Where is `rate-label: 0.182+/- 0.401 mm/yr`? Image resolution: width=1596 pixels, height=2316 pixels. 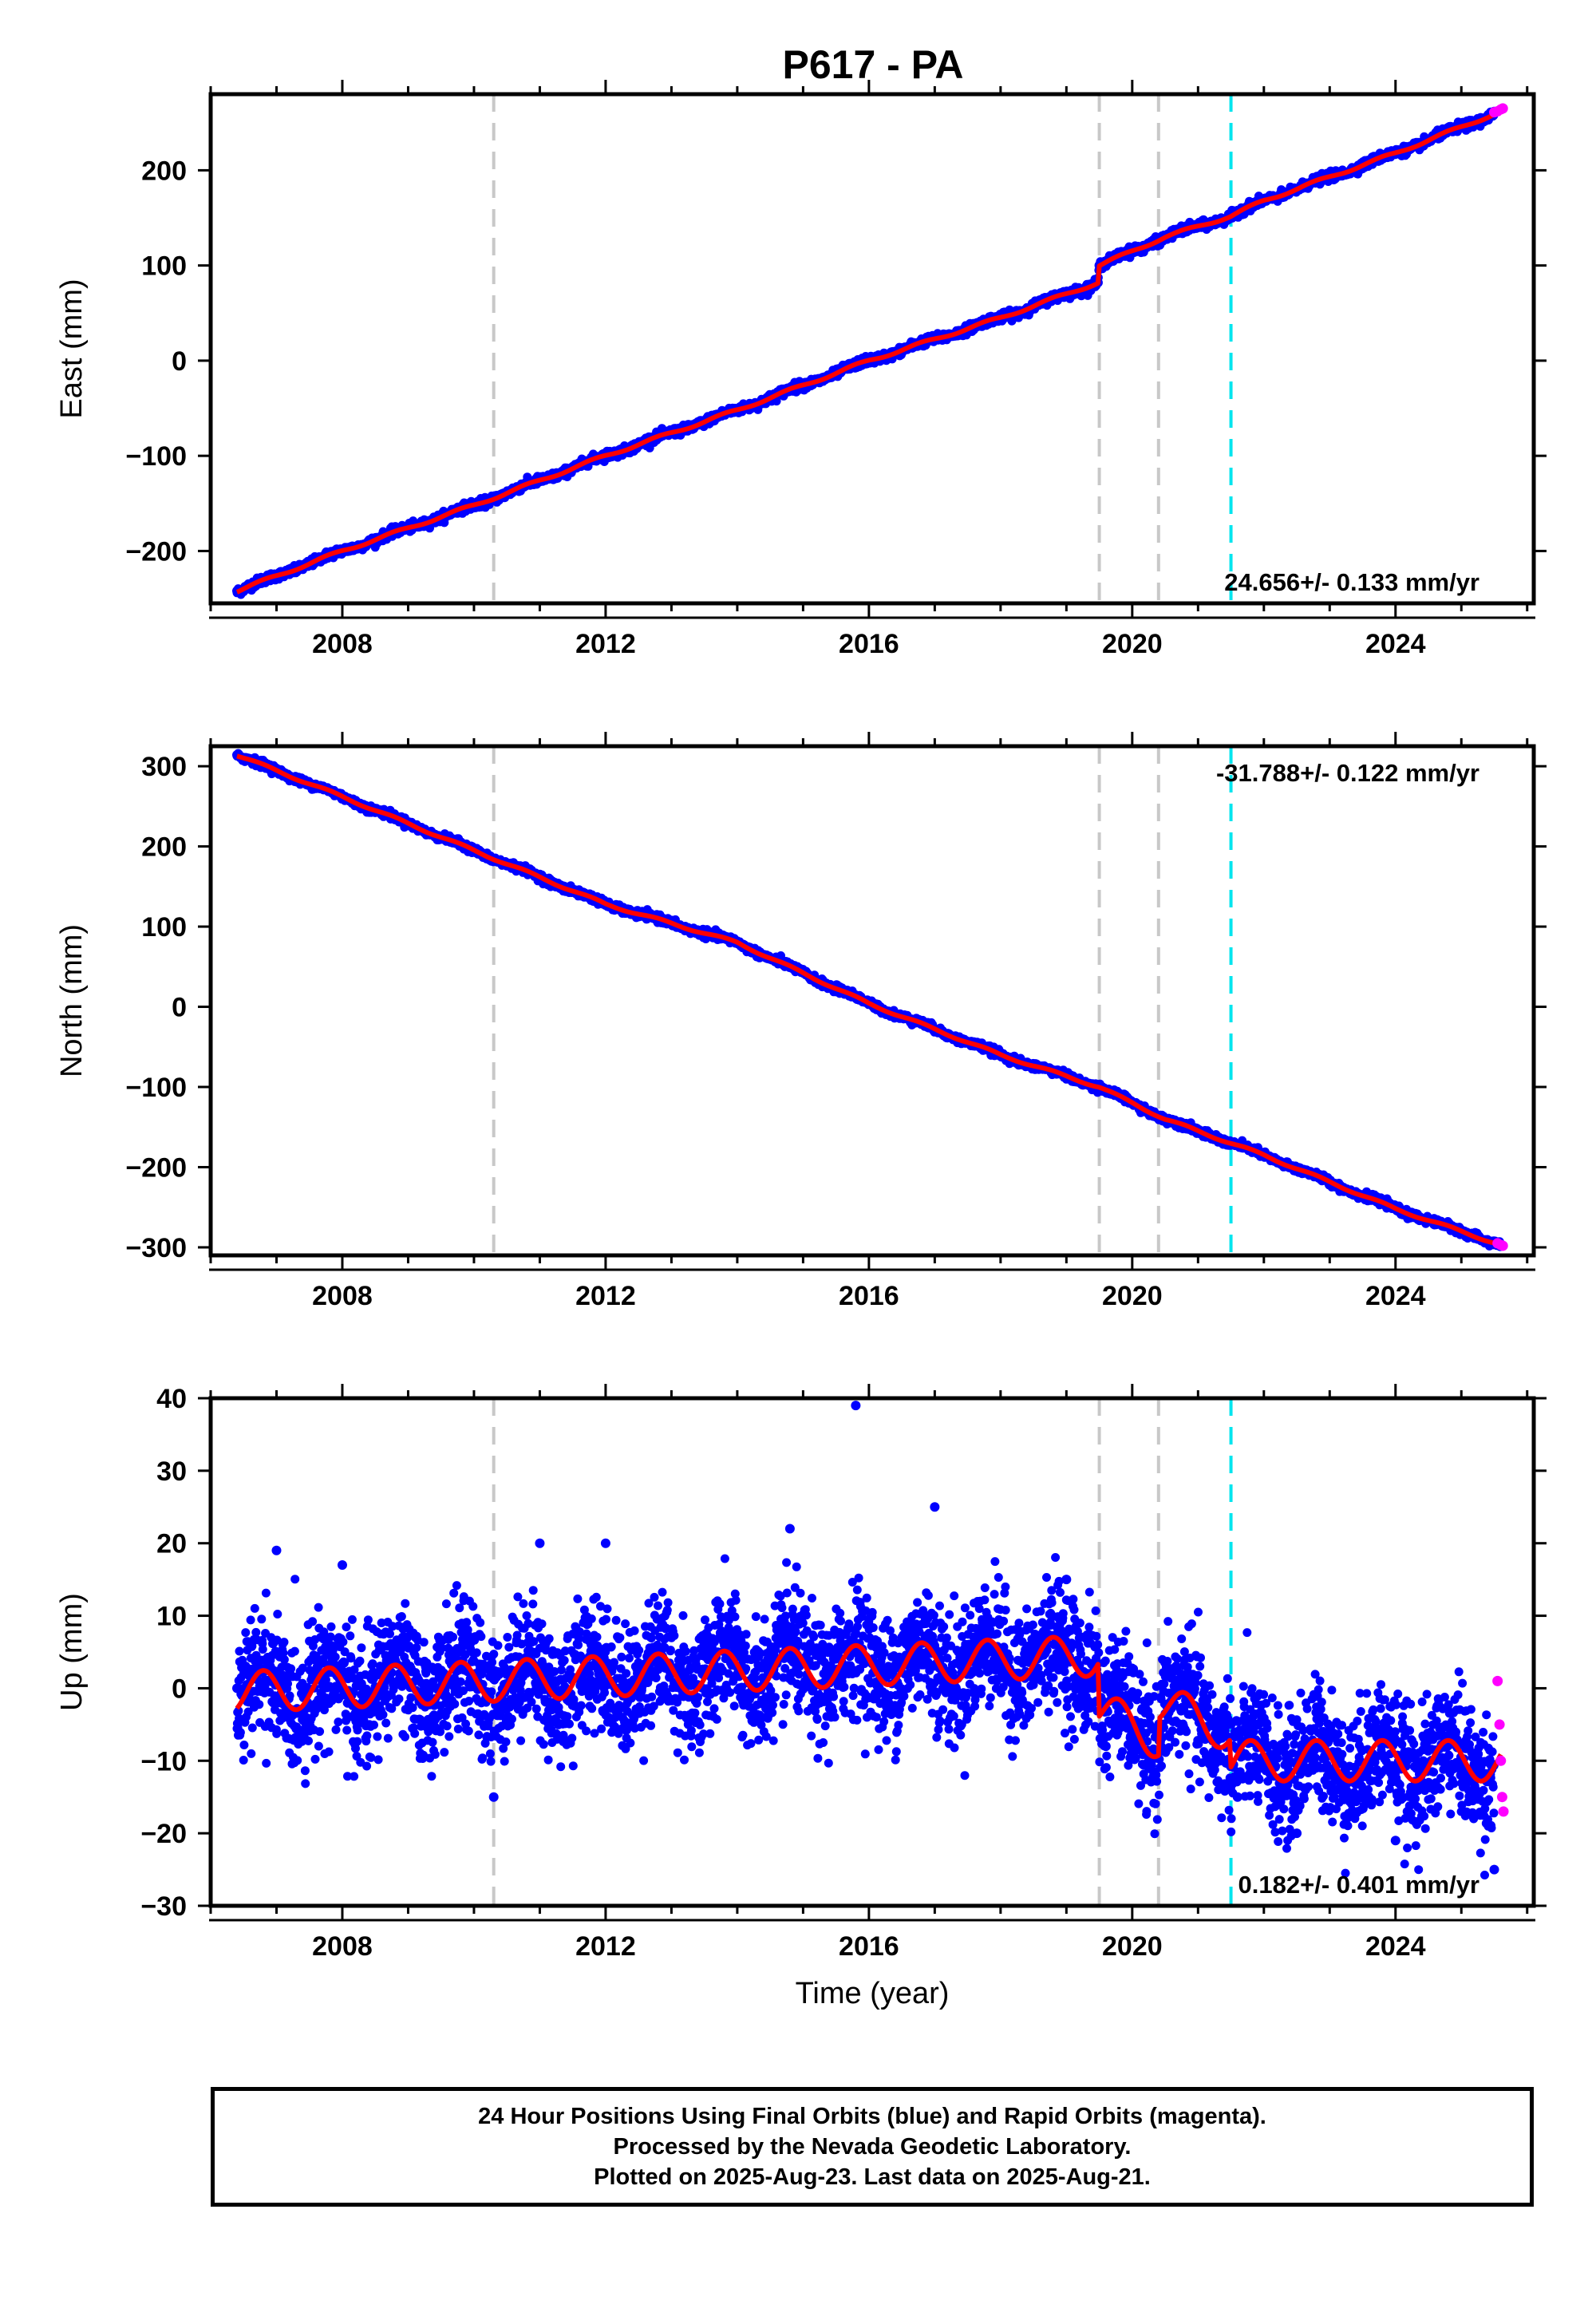
rate-label: 0.182+/- 0.401 mm/yr is located at coordinates (1358, 1885).